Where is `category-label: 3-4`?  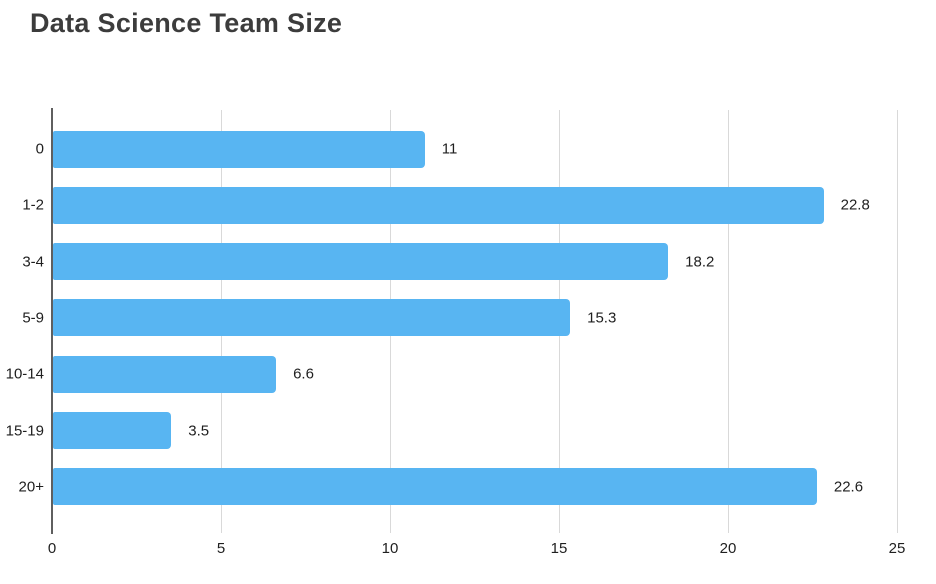
category-label: 3-4 is located at coordinates (33, 262).